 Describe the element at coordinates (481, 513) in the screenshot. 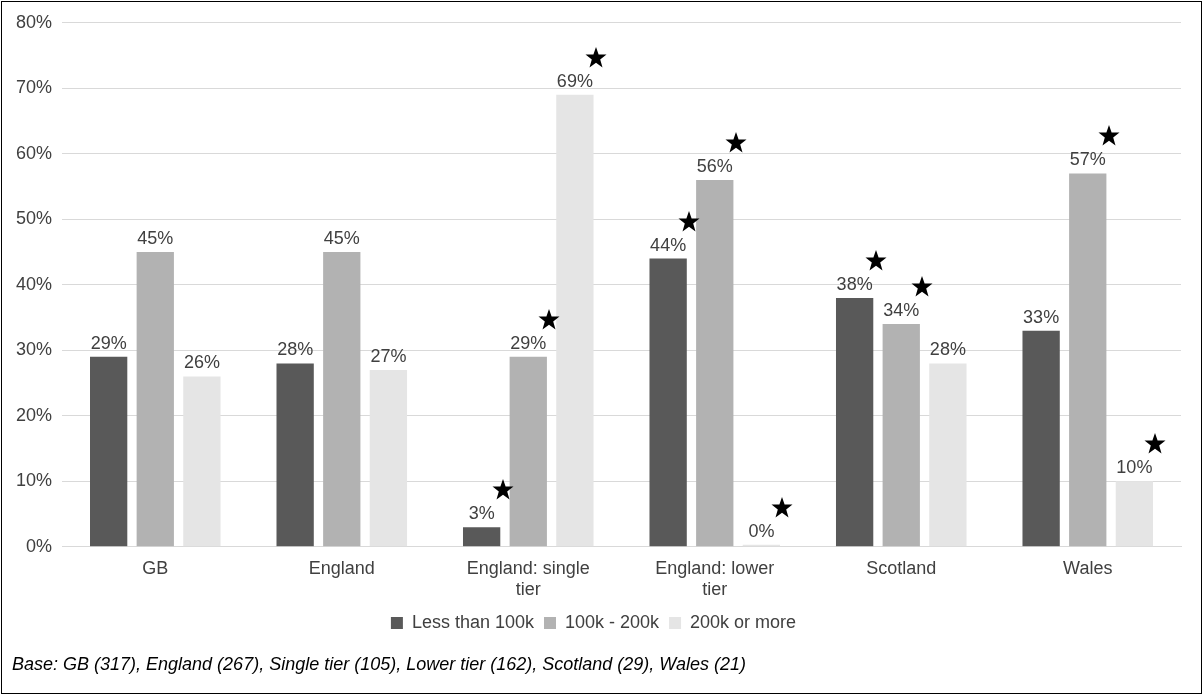

I see `data-label: 3%` at that location.